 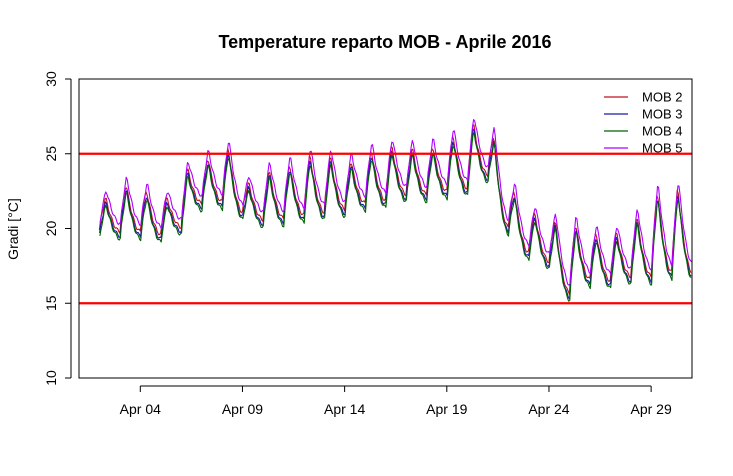 What do you see at coordinates (446, 409) in the screenshot?
I see `x-tick-label-2016-04-19: Apr 19` at bounding box center [446, 409].